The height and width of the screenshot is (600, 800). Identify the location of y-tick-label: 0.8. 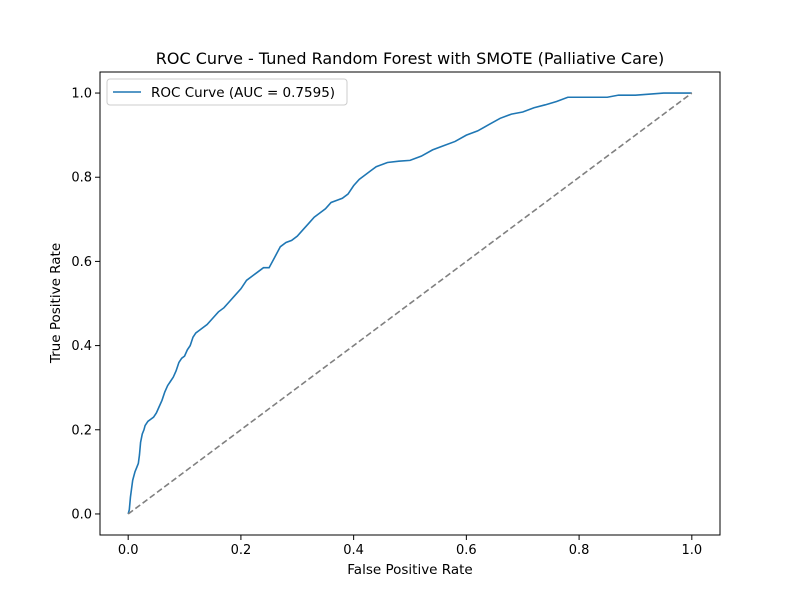
(81, 178).